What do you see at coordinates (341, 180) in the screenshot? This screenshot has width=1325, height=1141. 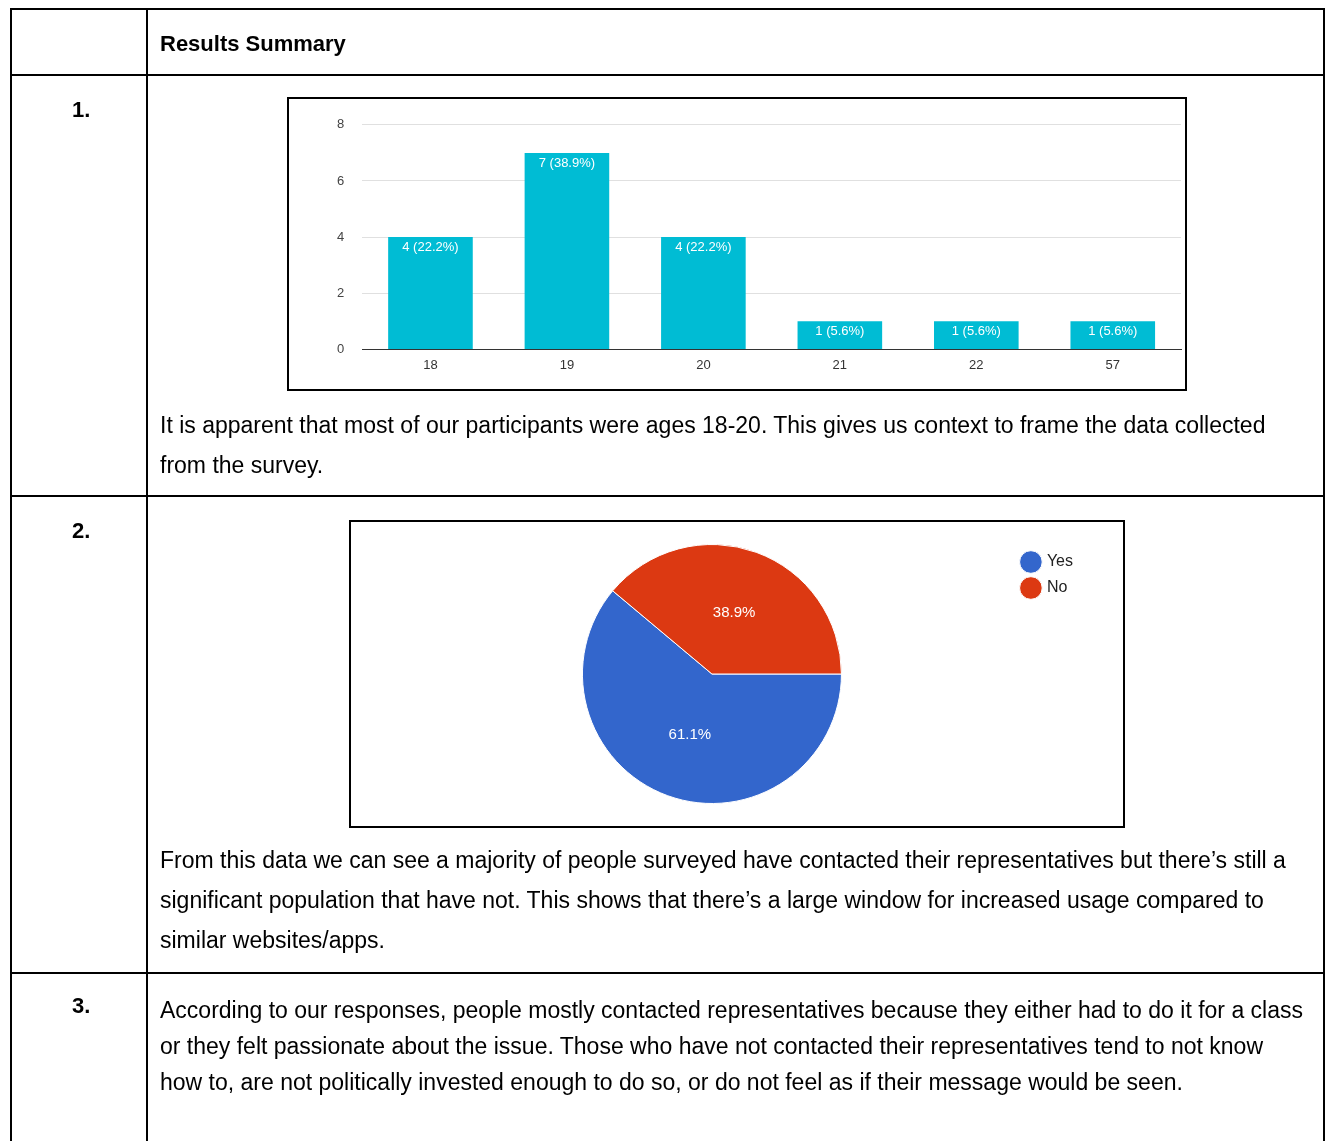 I see `y-tick-label: 6` at bounding box center [341, 180].